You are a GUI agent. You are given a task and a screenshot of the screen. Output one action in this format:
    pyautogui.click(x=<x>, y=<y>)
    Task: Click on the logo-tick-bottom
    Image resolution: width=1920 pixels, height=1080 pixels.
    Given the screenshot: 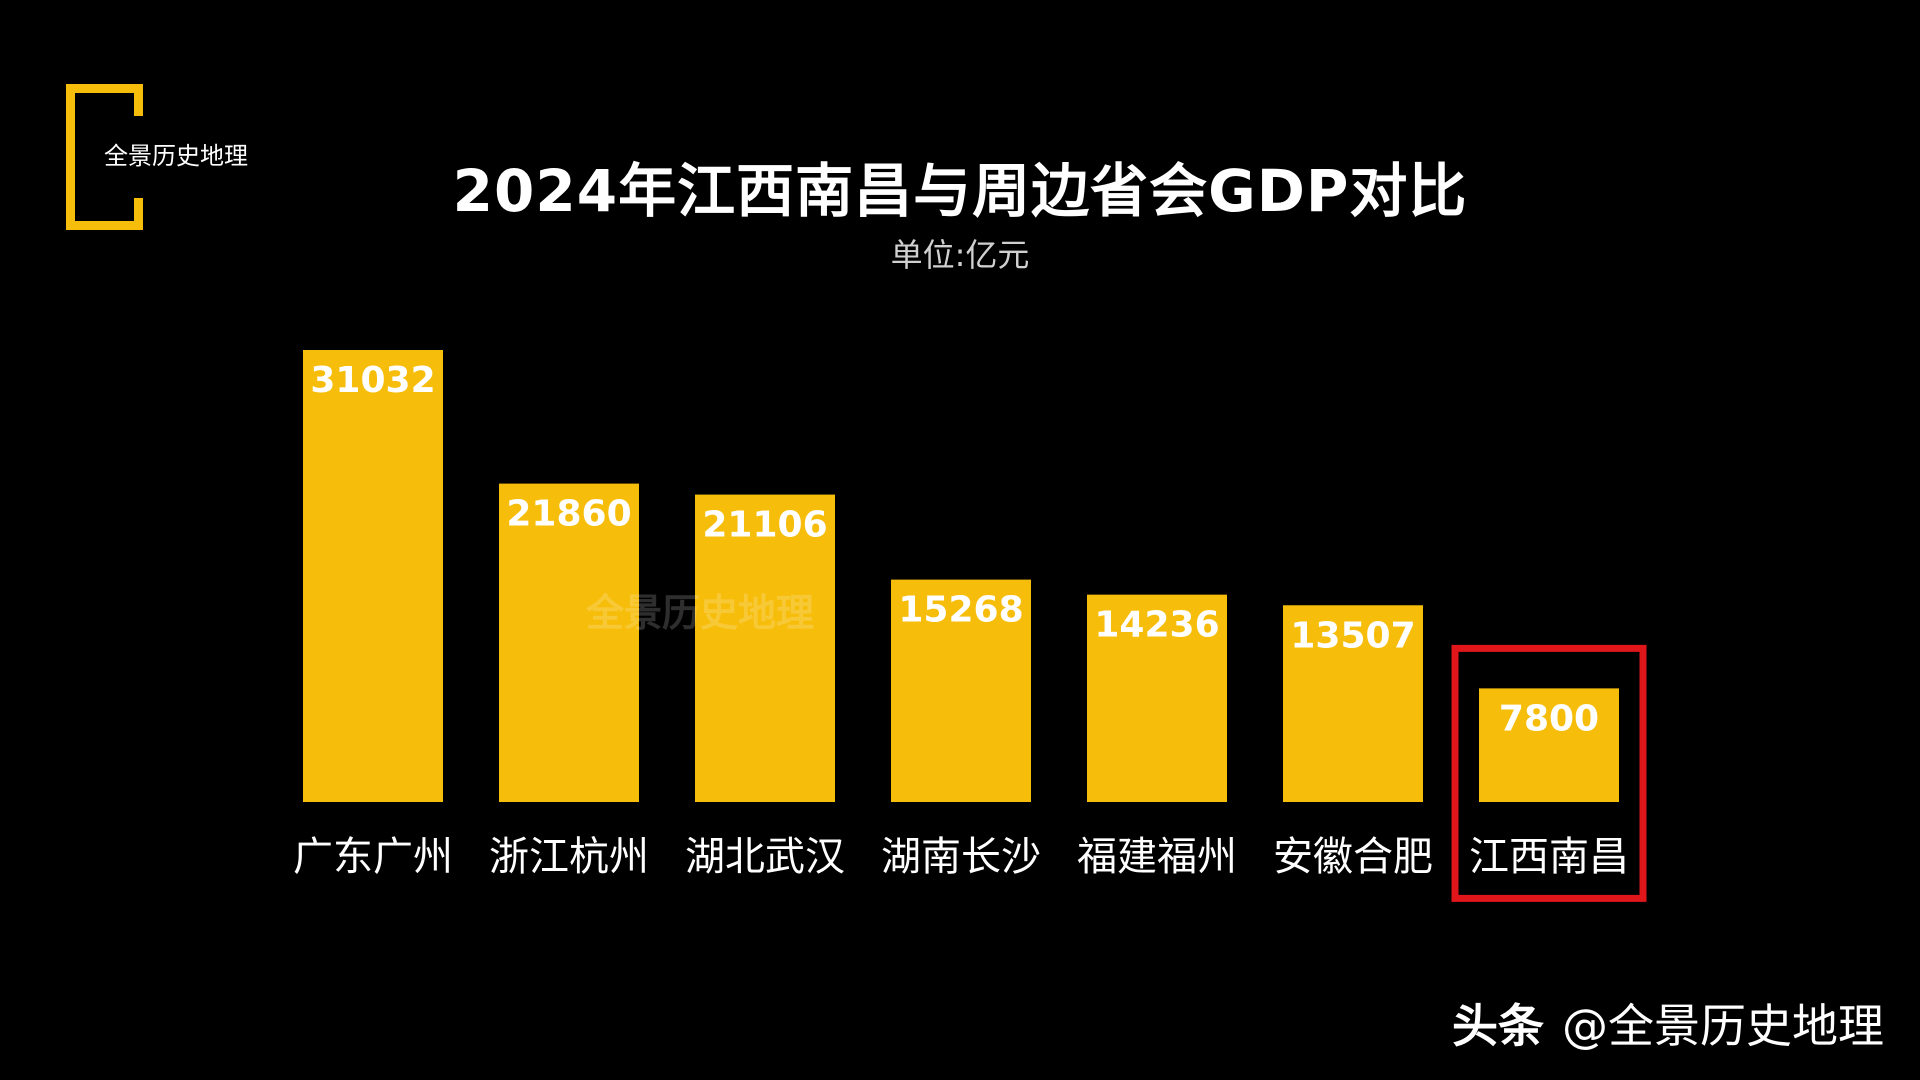 What is the action you would take?
    pyautogui.click(x=138, y=214)
    